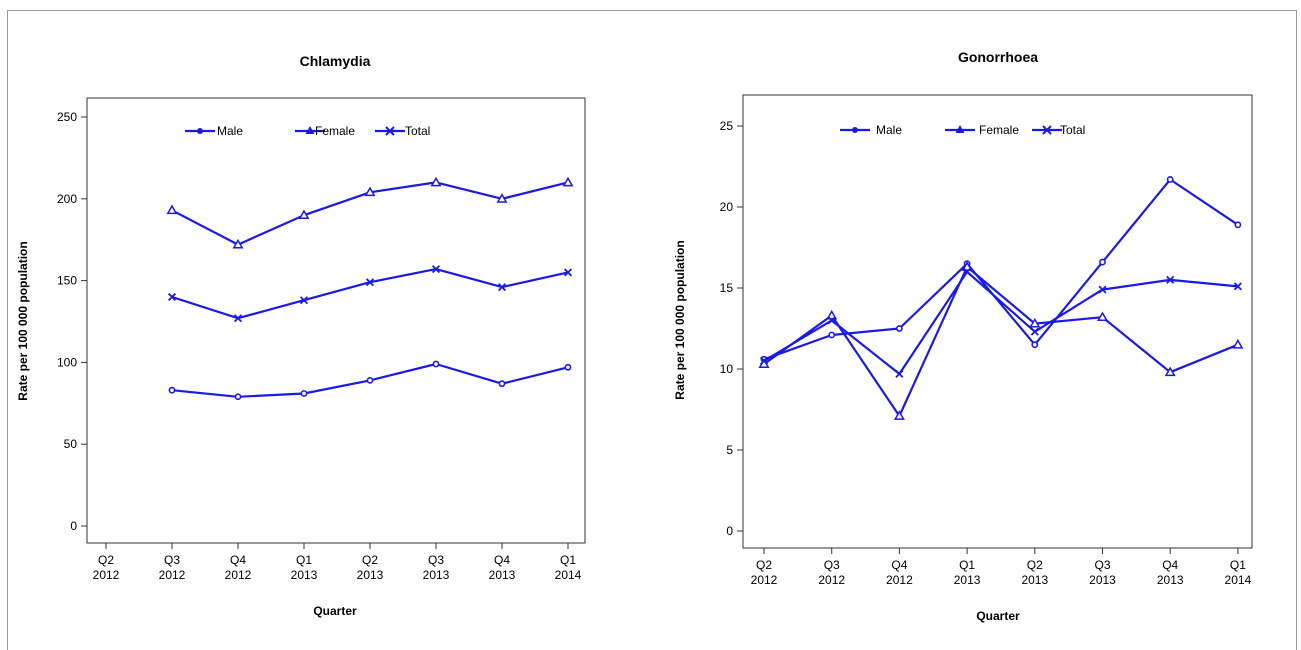  What do you see at coordinates (67, 362) in the screenshot?
I see `y-tick-label: 100` at bounding box center [67, 362].